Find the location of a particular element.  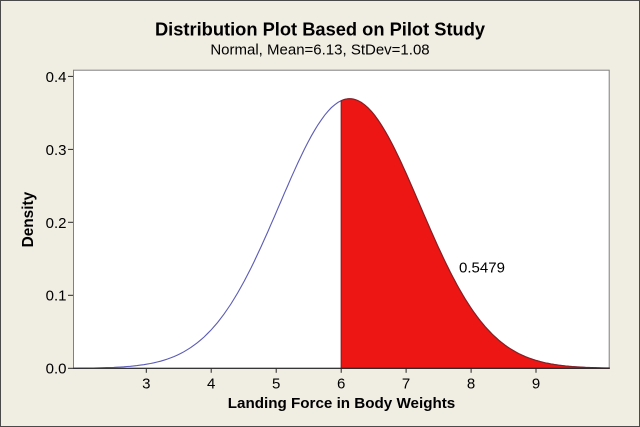

svg-text: 5 is located at coordinates (276, 384).